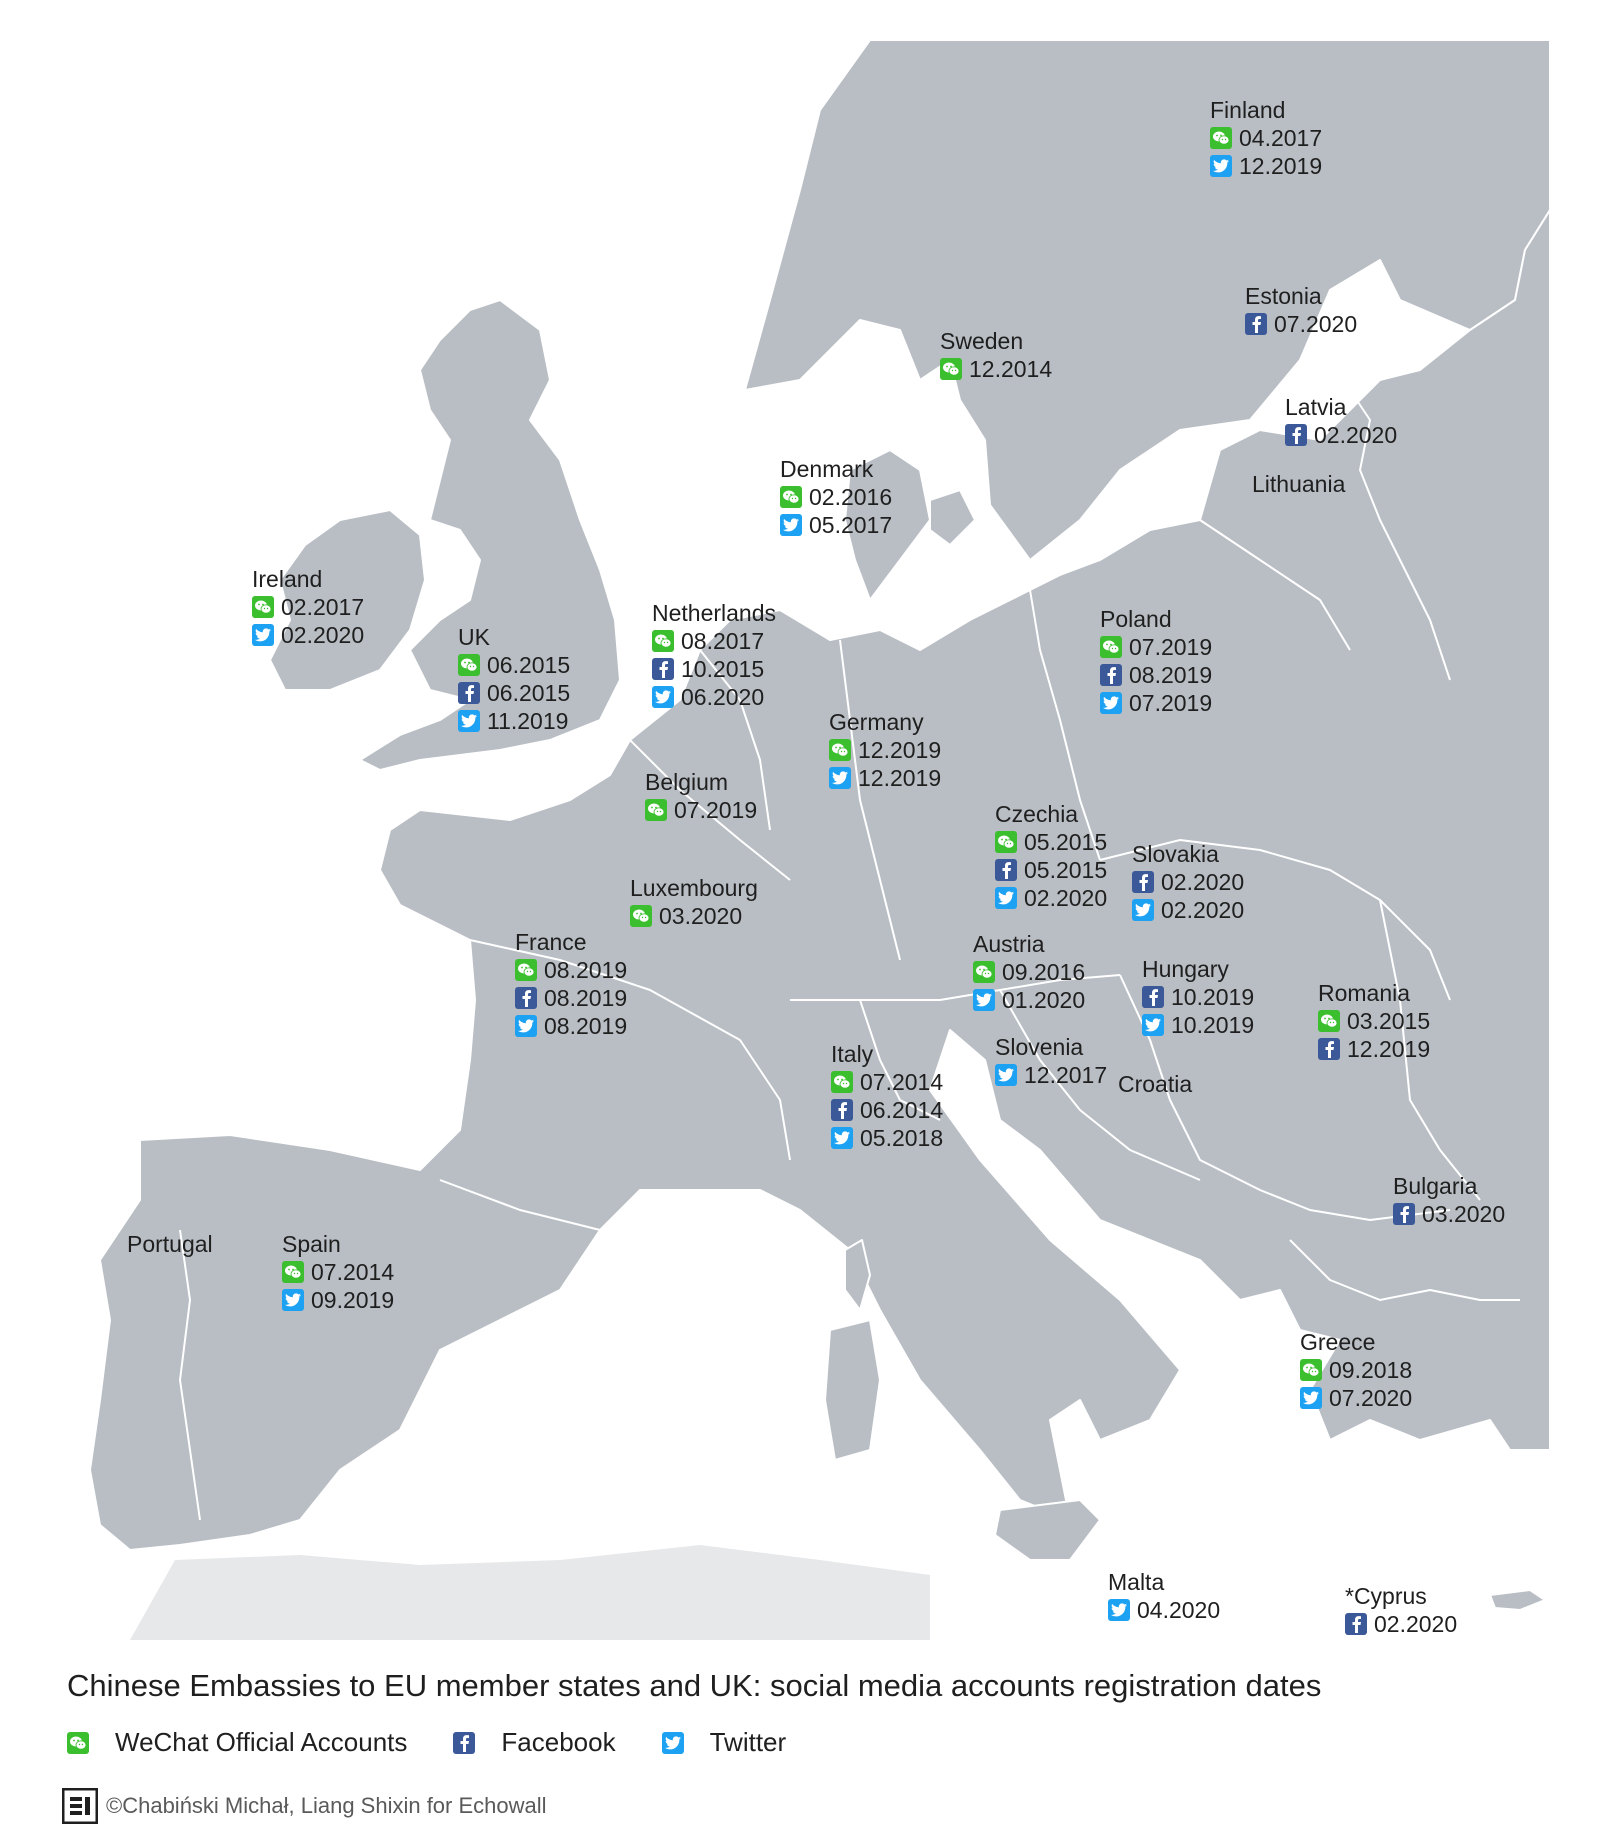 The width and height of the screenshot is (1600, 1841). I want to click on registration-date: 05.2017, so click(851, 525).